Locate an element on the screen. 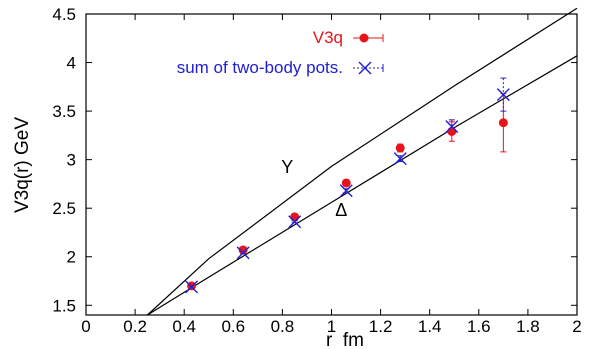 The width and height of the screenshot is (589, 349). curve-annotations: YΔ is located at coordinates (314, 188).